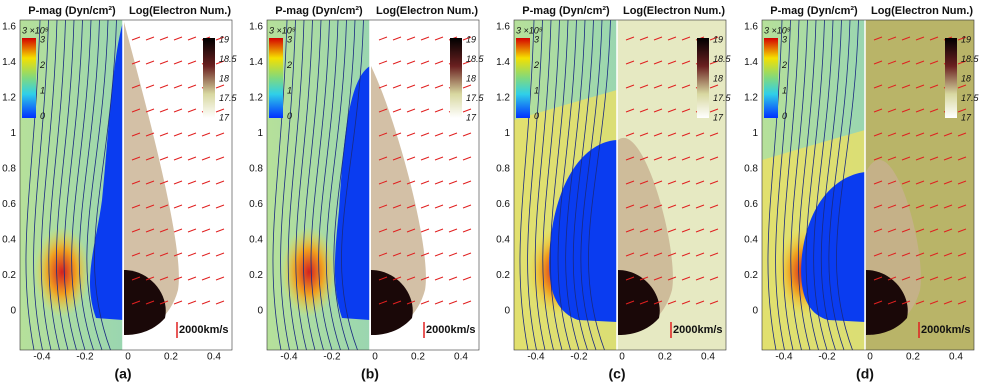 The image size is (981, 384). I want to click on cme-blob, so click(352, 193).